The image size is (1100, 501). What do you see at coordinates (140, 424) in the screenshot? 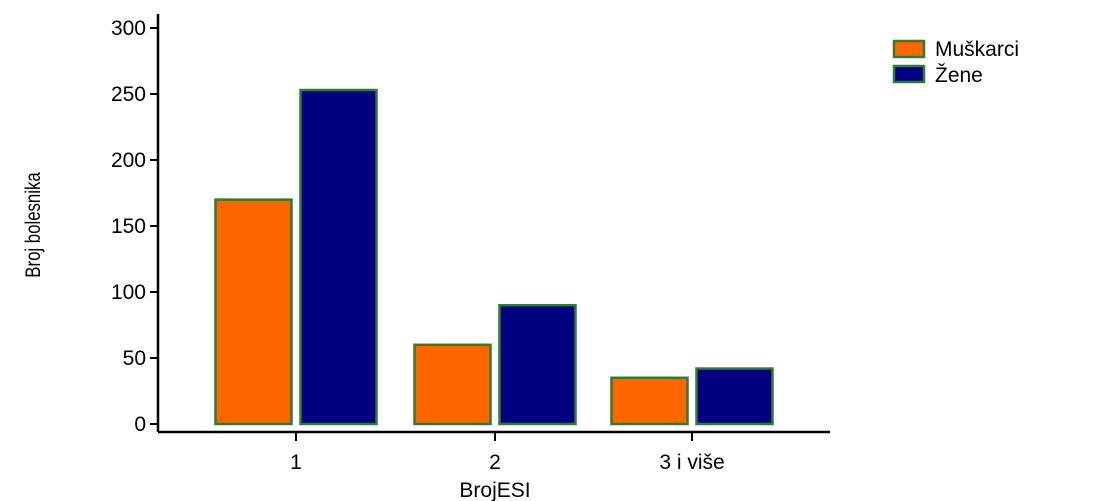
I see `y-tick-label: 0` at bounding box center [140, 424].